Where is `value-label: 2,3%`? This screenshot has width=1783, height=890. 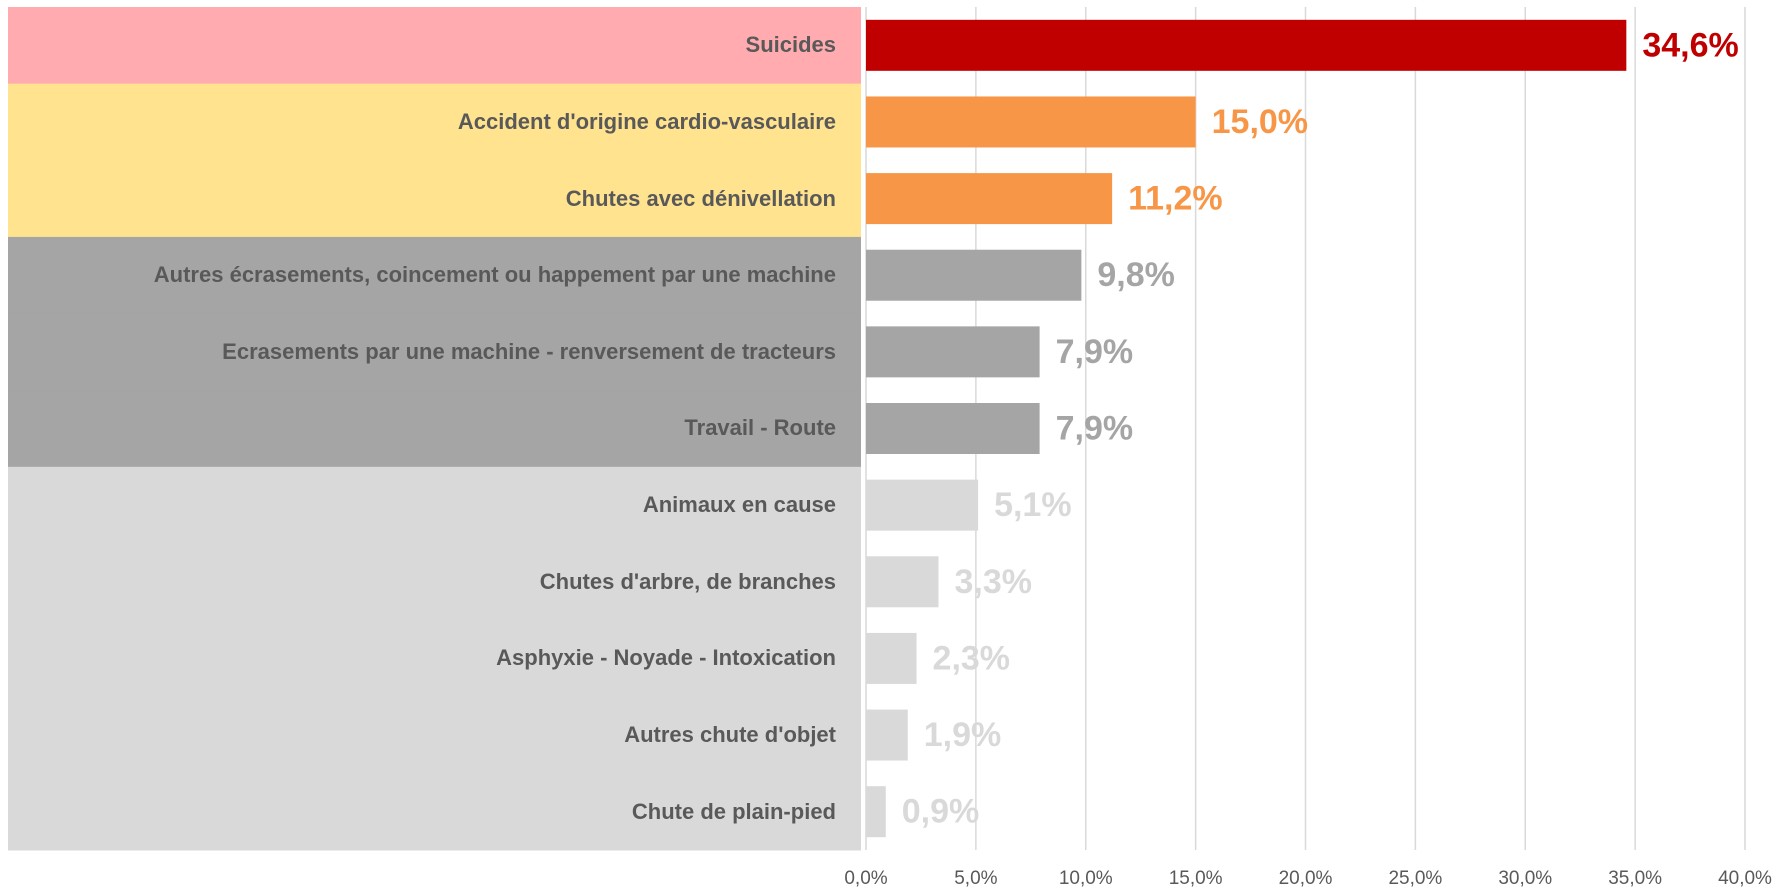
value-label: 2,3% is located at coordinates (972, 658).